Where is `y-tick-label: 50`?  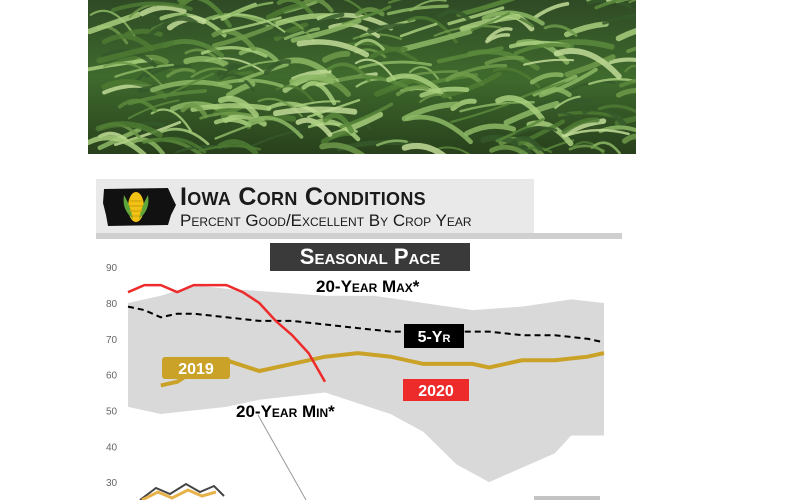
y-tick-label: 50 is located at coordinates (112, 411).